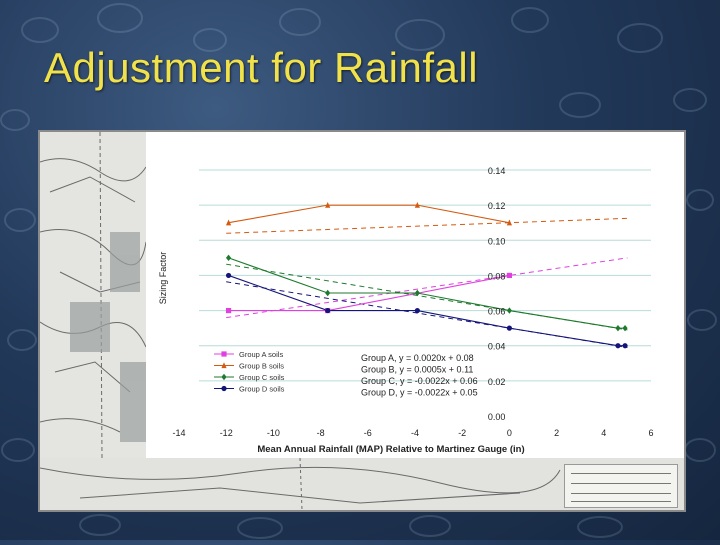 The width and height of the screenshot is (720, 545). What do you see at coordinates (163, 278) in the screenshot?
I see `y-axis-label: Sizing Factor` at bounding box center [163, 278].